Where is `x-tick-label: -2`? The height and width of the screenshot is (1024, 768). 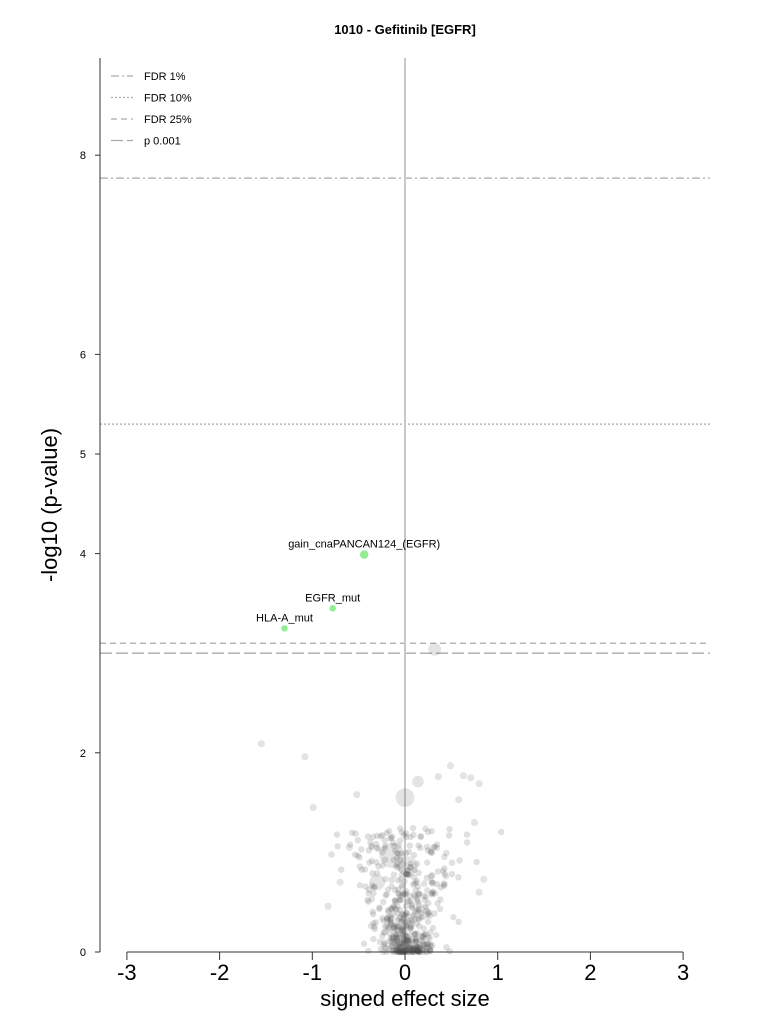 x-tick-label: -2 is located at coordinates (220, 972).